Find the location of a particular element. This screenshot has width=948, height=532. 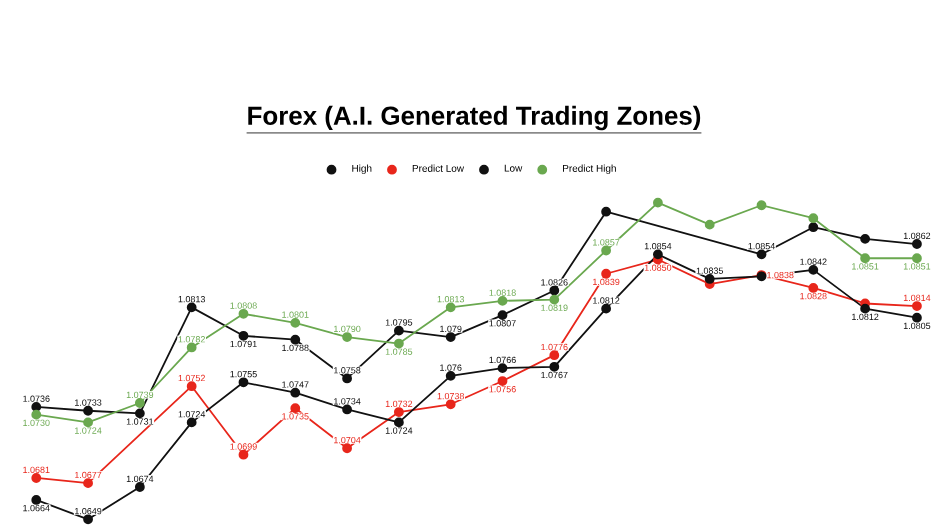

chart-title: Forex (A.I. Generated Trading Zones) is located at coordinates (474, 118).